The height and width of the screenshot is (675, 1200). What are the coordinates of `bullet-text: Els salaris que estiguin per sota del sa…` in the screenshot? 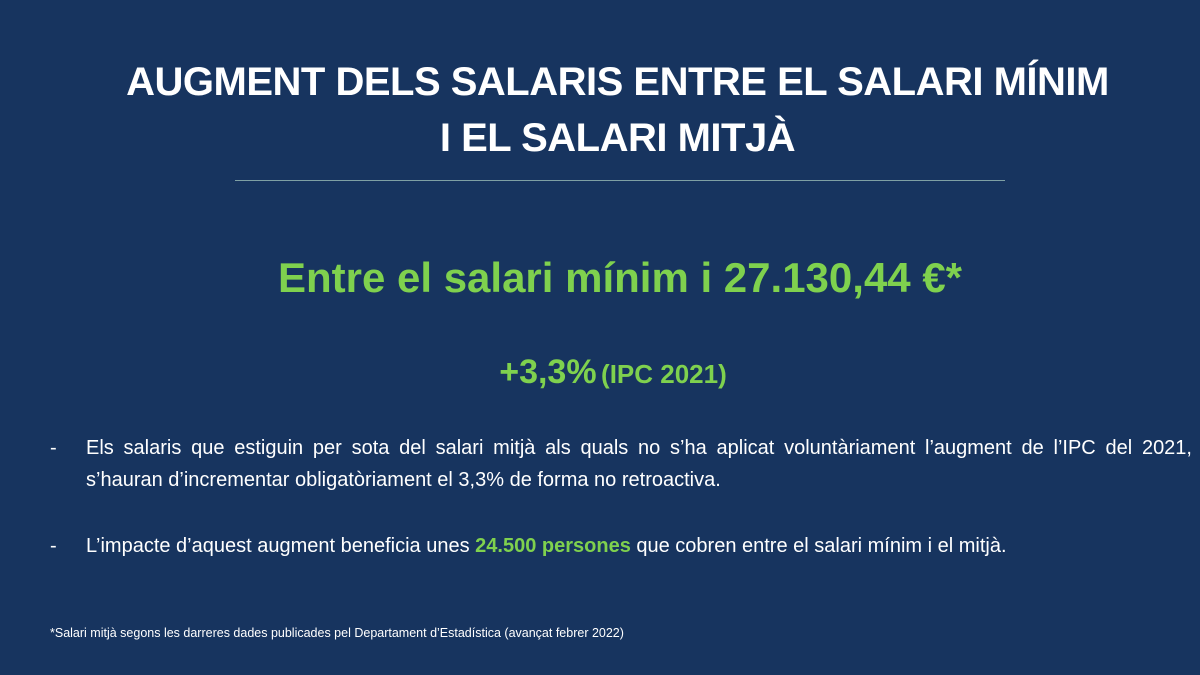 It's located at (639, 464).